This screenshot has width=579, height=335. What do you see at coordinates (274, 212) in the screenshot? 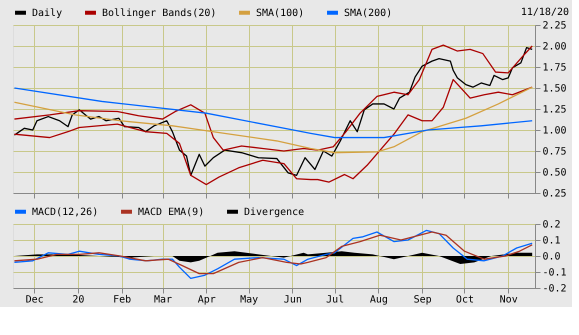
I see `legend-label: Divergence` at bounding box center [274, 212].